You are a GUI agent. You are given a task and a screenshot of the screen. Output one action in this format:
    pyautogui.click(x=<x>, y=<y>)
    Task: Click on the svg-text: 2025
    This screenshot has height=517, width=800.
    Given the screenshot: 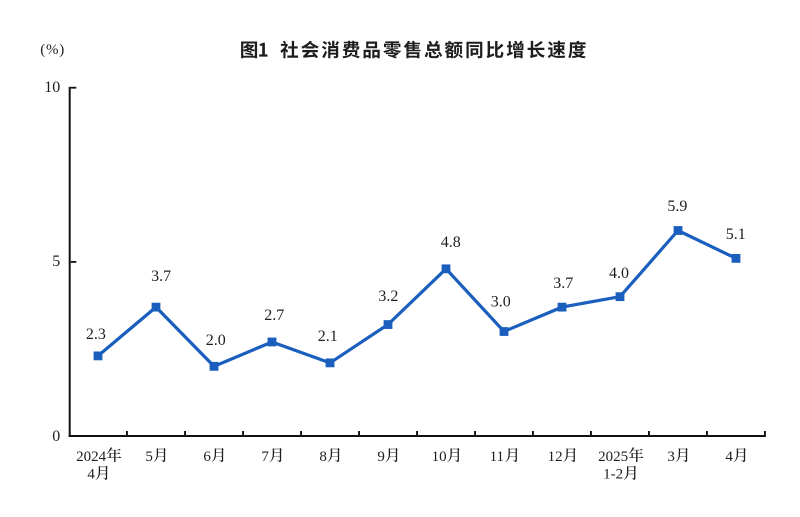 What is the action you would take?
    pyautogui.click(x=613, y=457)
    